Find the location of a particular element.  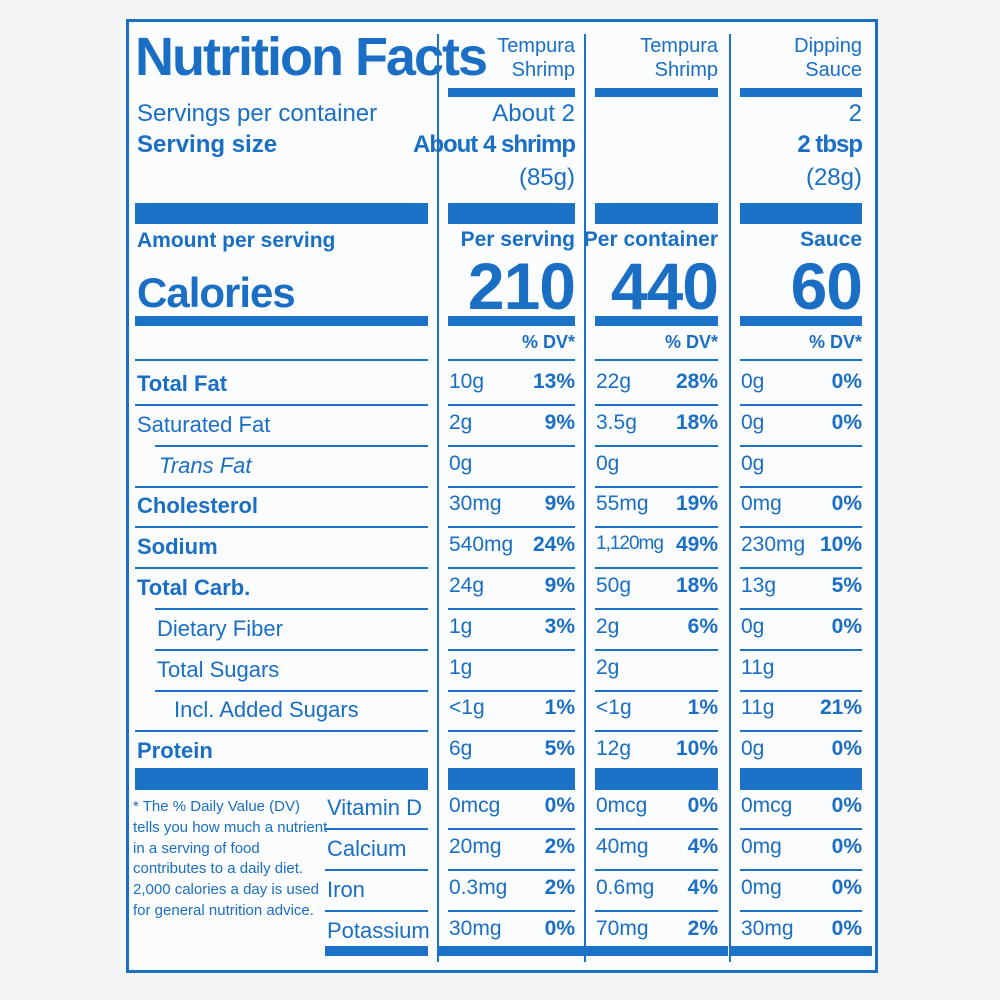

amount-value: 30mg is located at coordinates (475, 928).